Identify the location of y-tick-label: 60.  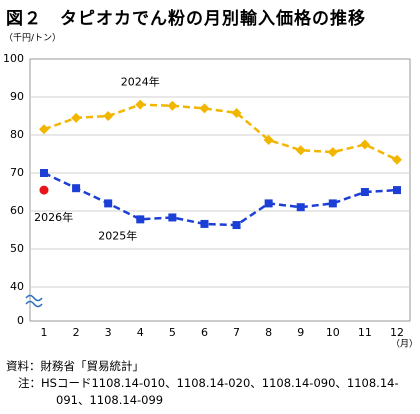
(17, 210).